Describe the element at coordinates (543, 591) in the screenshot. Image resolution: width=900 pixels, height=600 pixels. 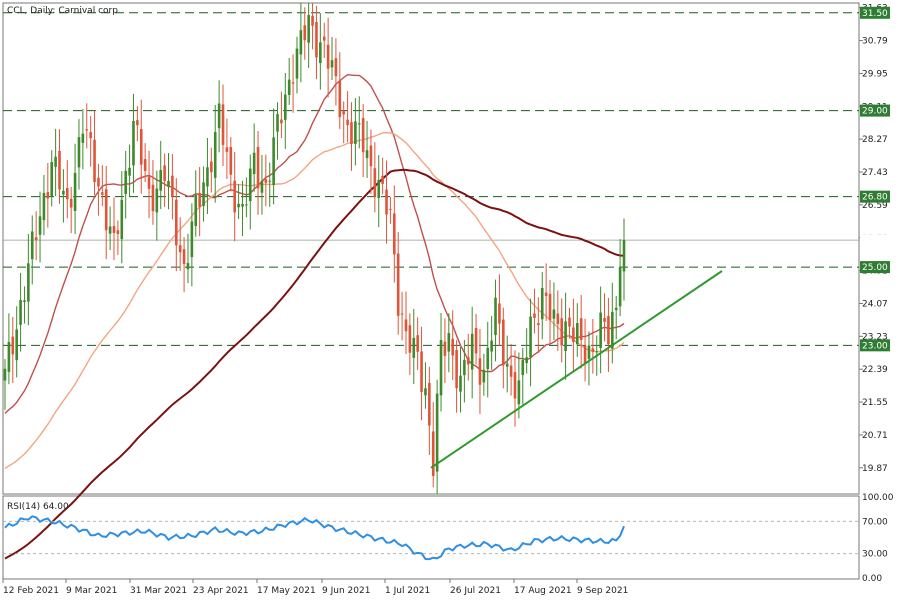
I see `time-tick-label: 17 Aug 2021` at that location.